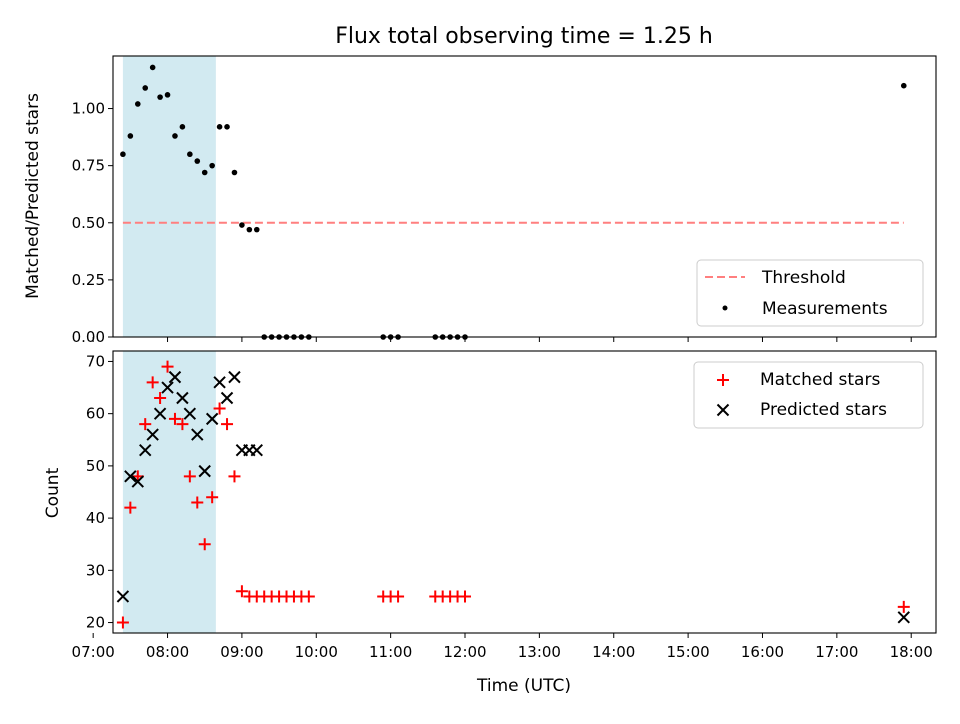  I want to click on top-y-tick-label: 0.50, so click(88, 223).